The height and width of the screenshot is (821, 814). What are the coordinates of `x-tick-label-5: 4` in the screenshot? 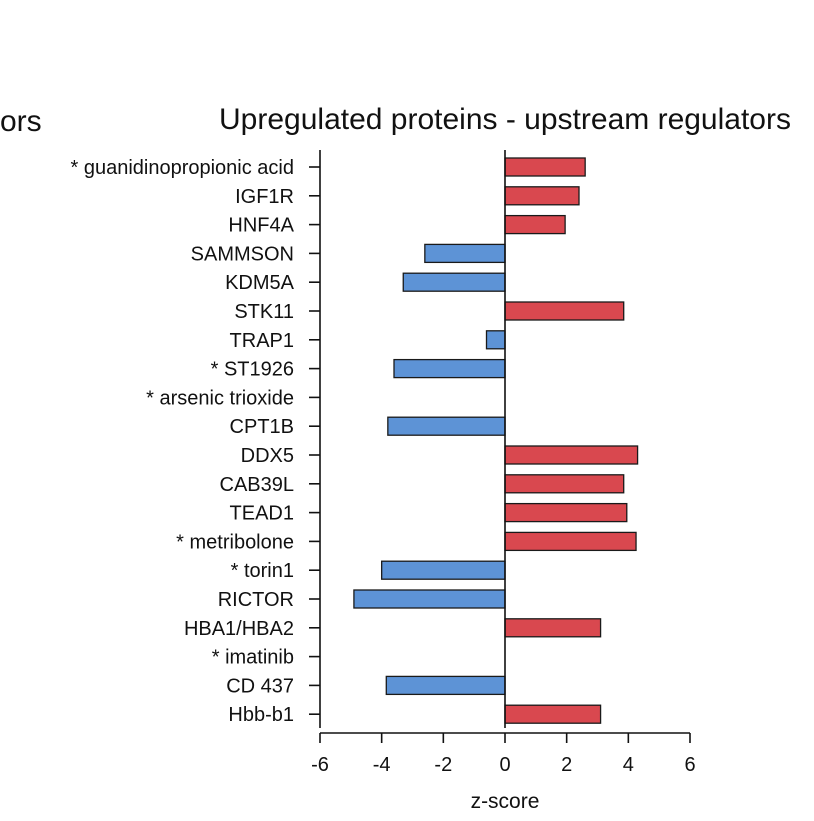 It's located at (628, 765).